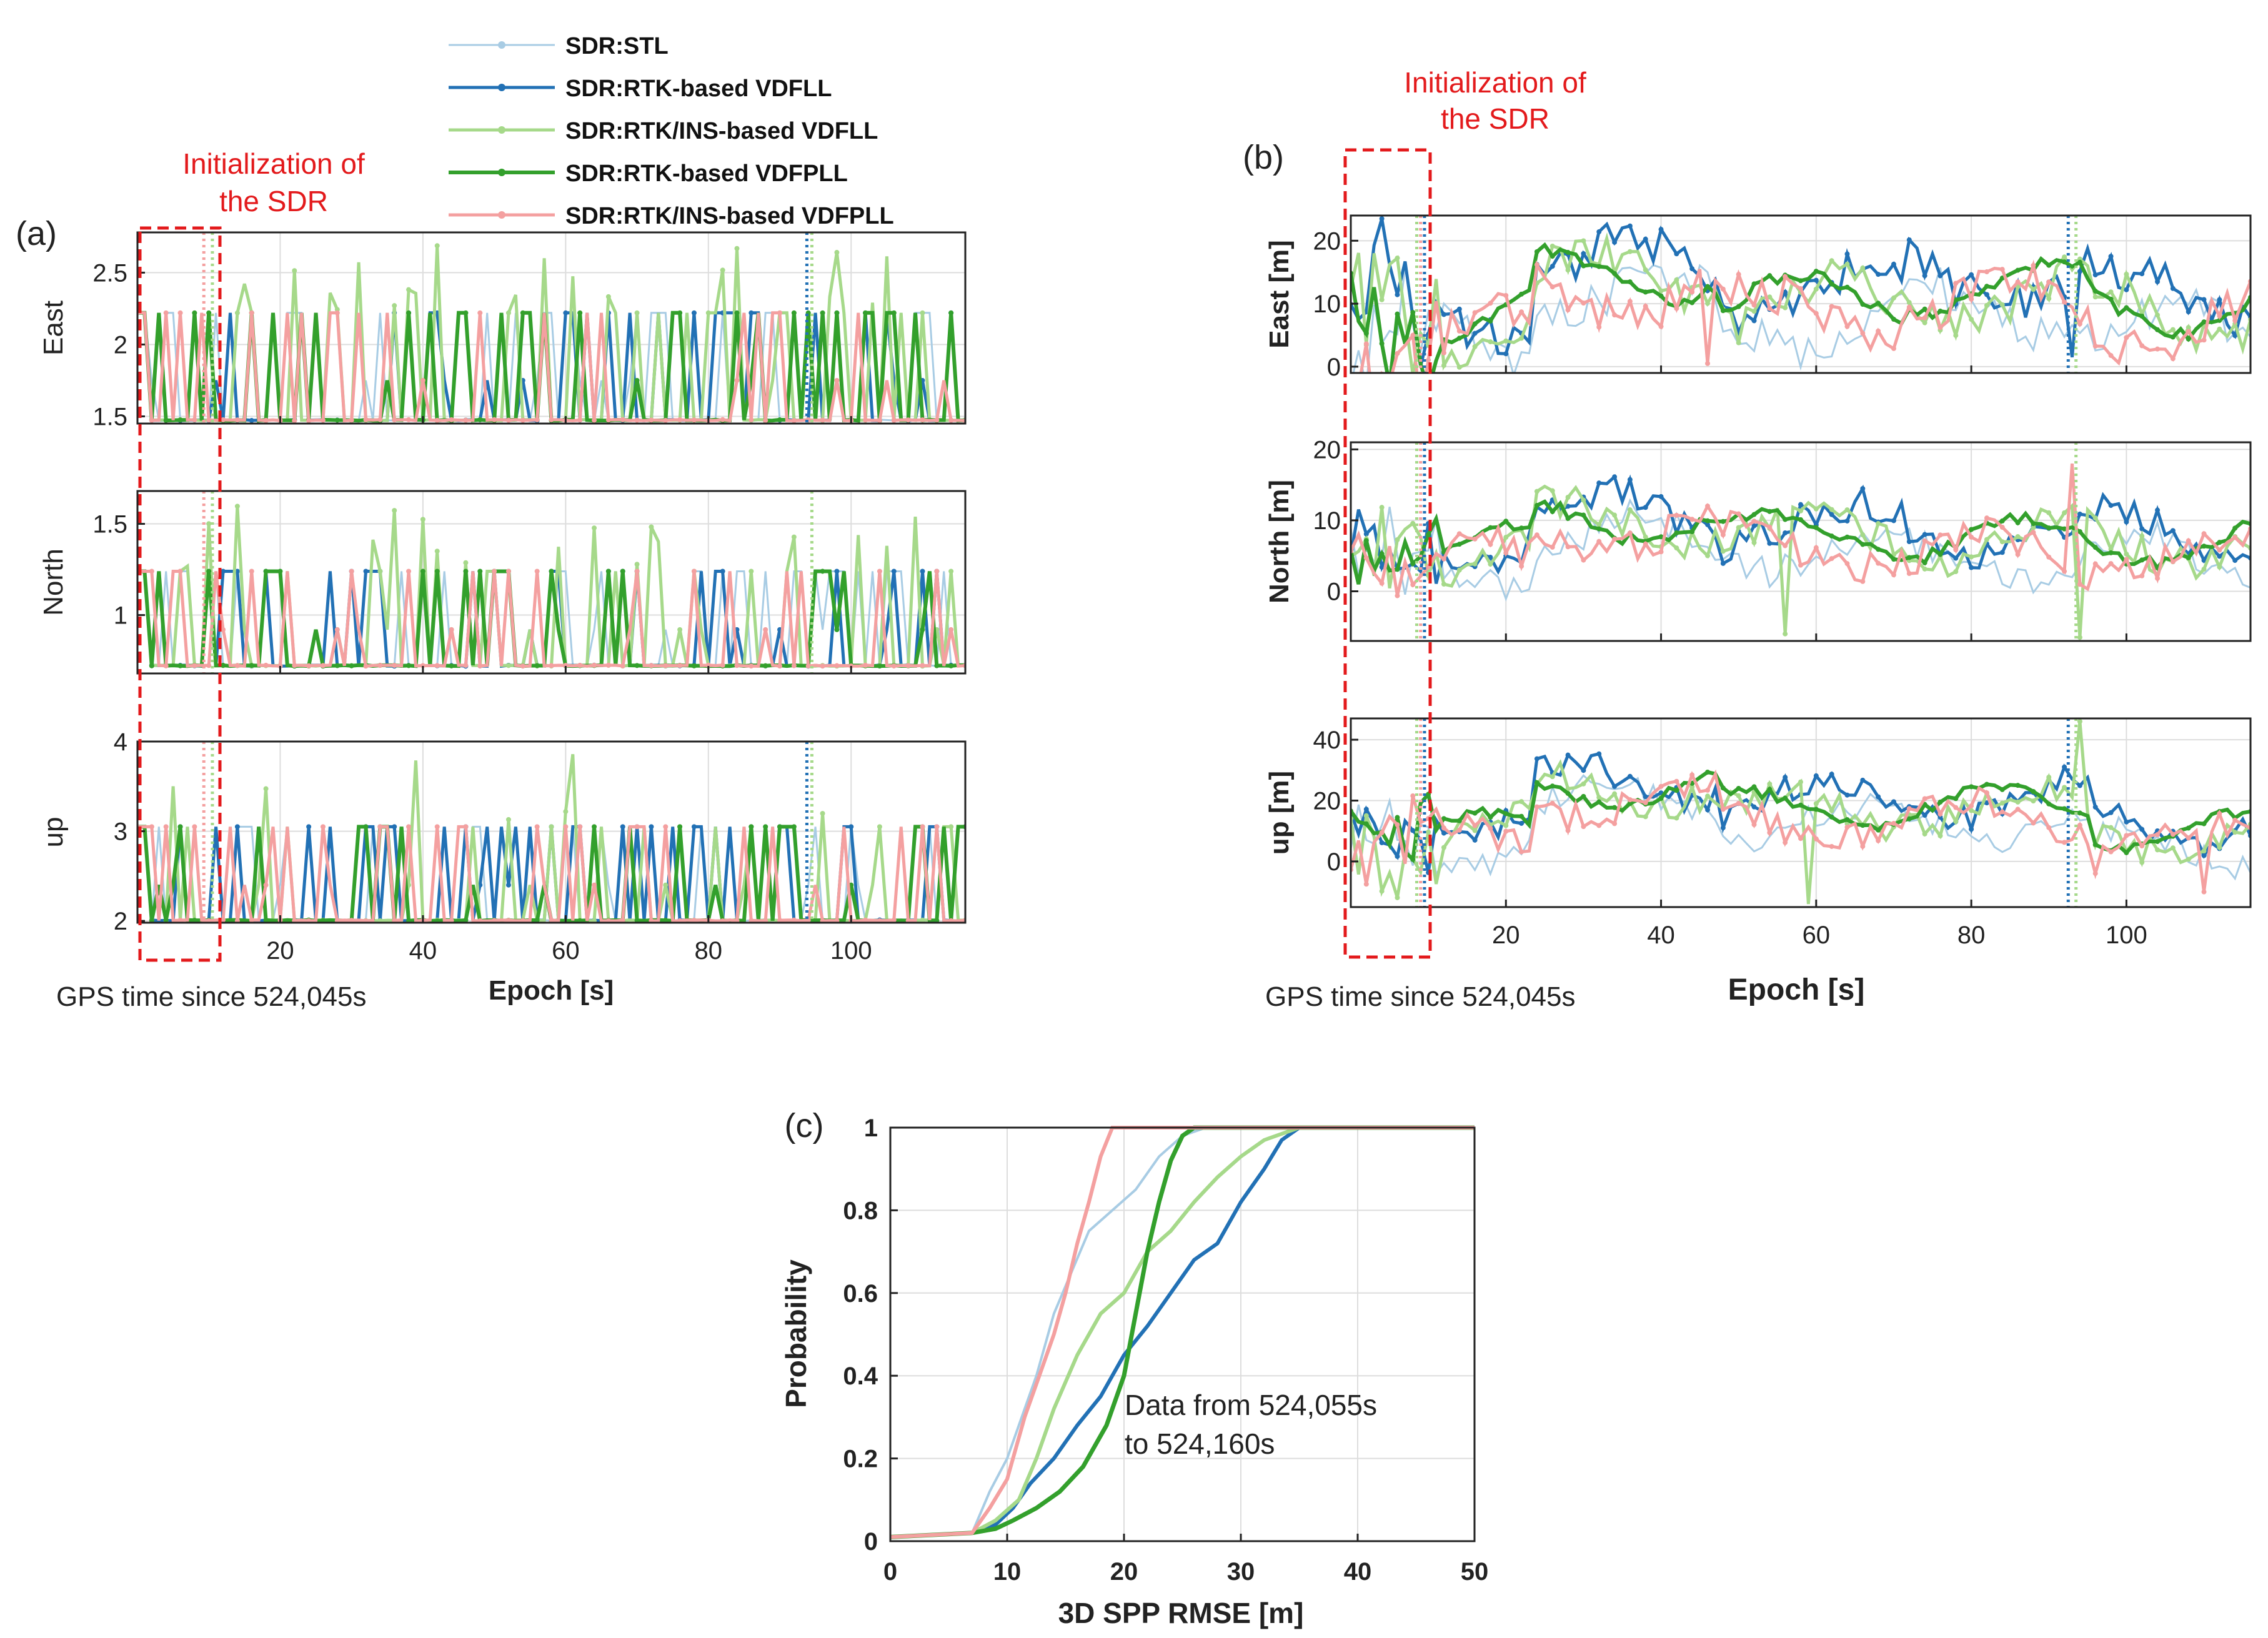 This screenshot has width=2268, height=1638. I want to click on y-tick-label: 20, so click(1327, 450).